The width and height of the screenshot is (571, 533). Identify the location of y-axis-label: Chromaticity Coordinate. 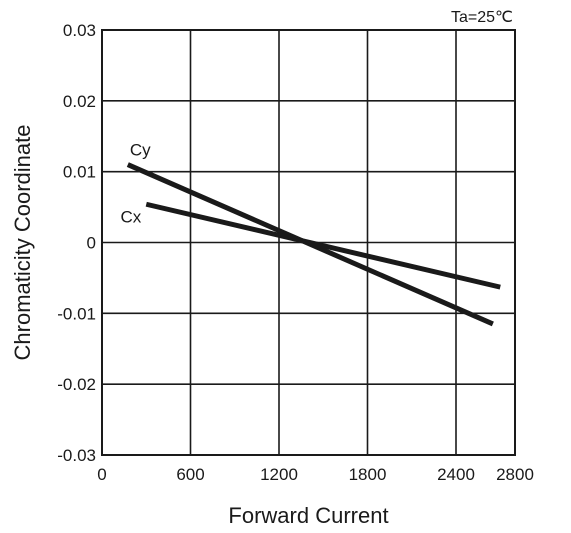
(22, 243).